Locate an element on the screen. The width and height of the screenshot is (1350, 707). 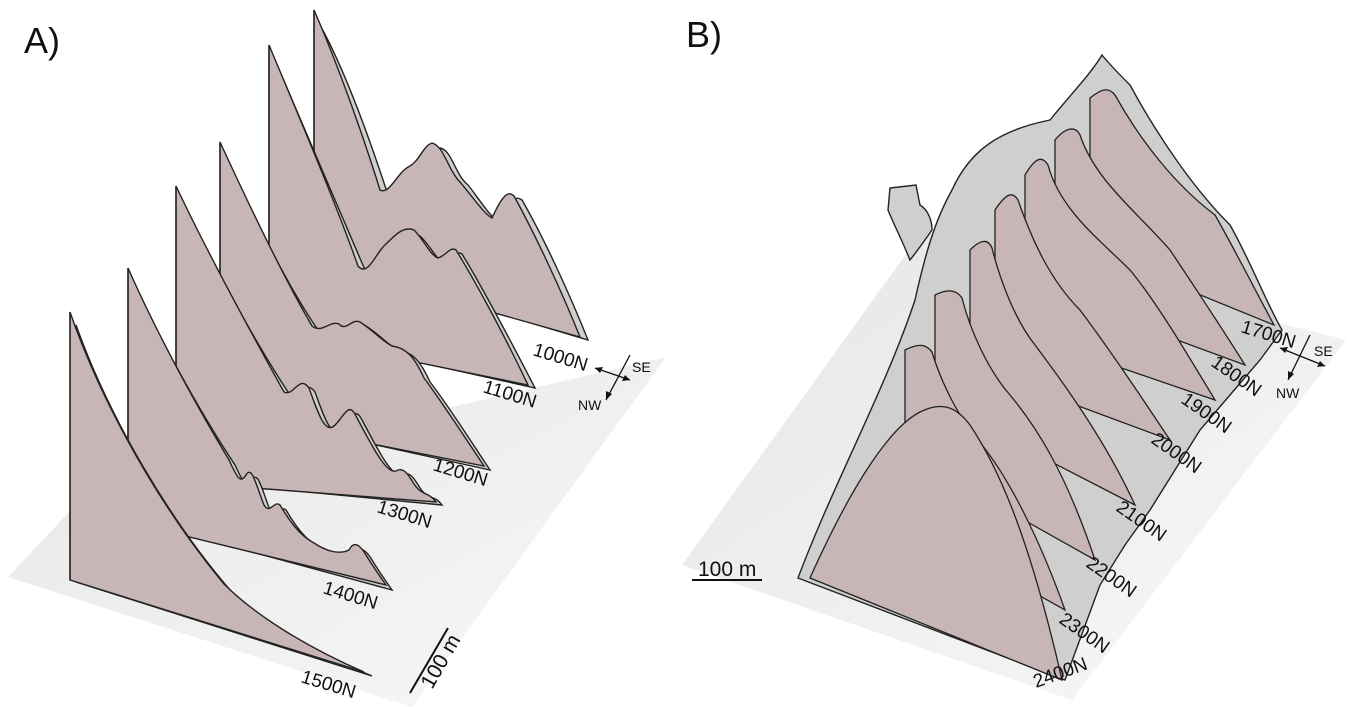
section-b-2400n is located at coordinates (936, 543).